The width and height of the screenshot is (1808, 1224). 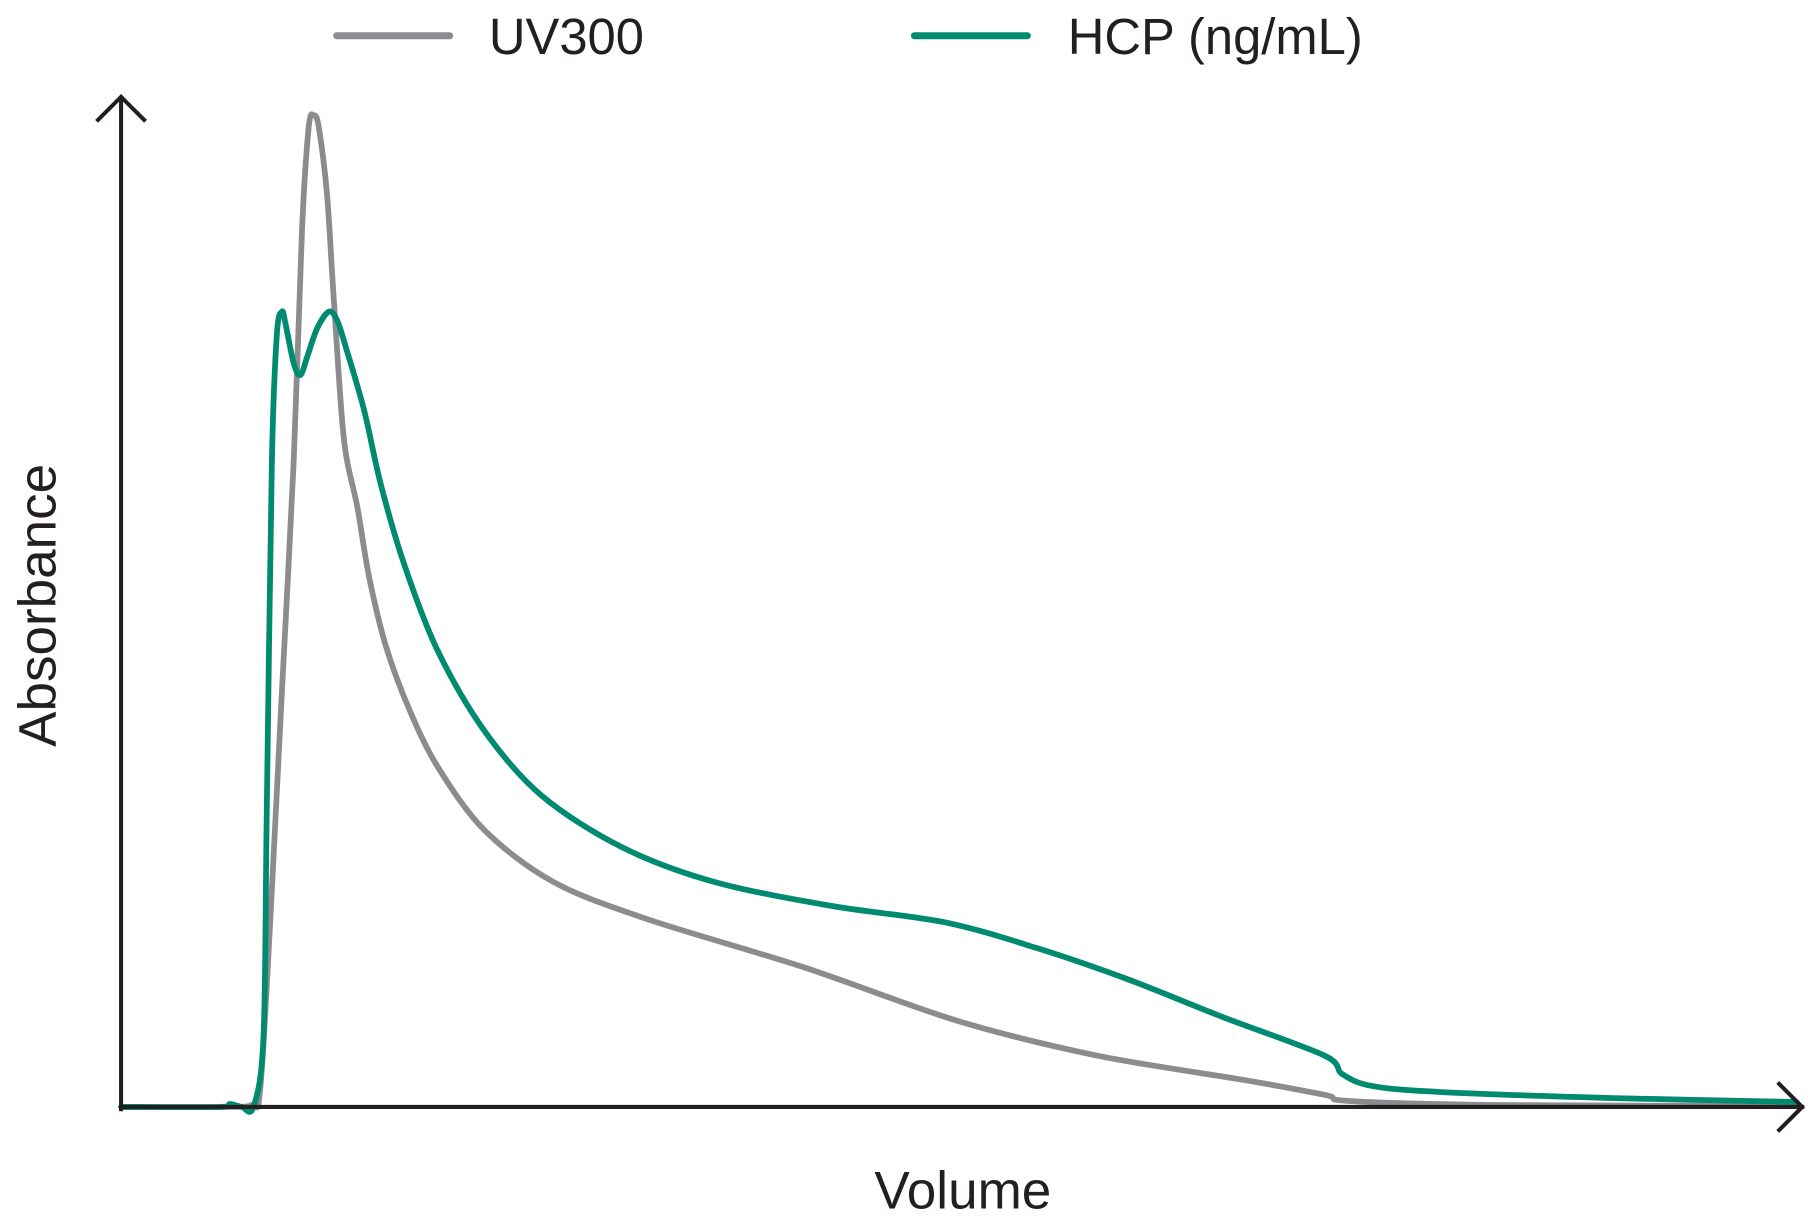 What do you see at coordinates (37, 605) in the screenshot?
I see `y-axis-label: Absorbance` at bounding box center [37, 605].